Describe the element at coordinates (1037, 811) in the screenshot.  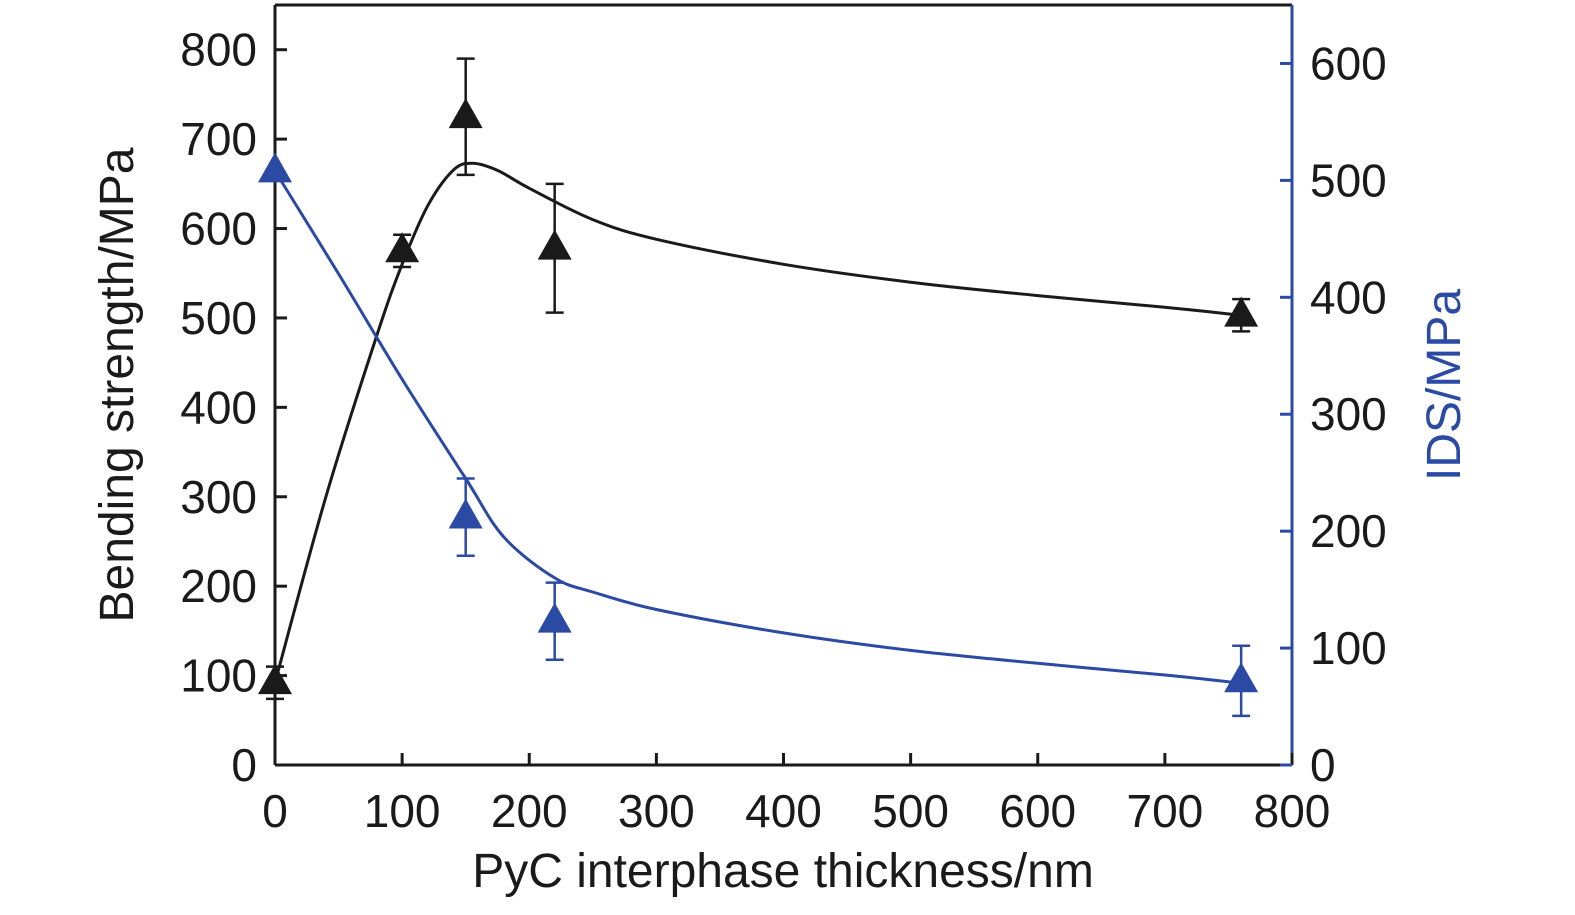
I see `x-tick-label: 600` at that location.